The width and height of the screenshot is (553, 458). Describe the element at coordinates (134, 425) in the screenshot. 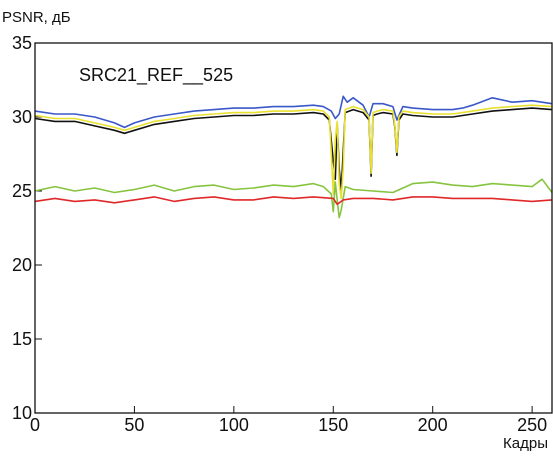

I see `x-tick-label: 50` at that location.